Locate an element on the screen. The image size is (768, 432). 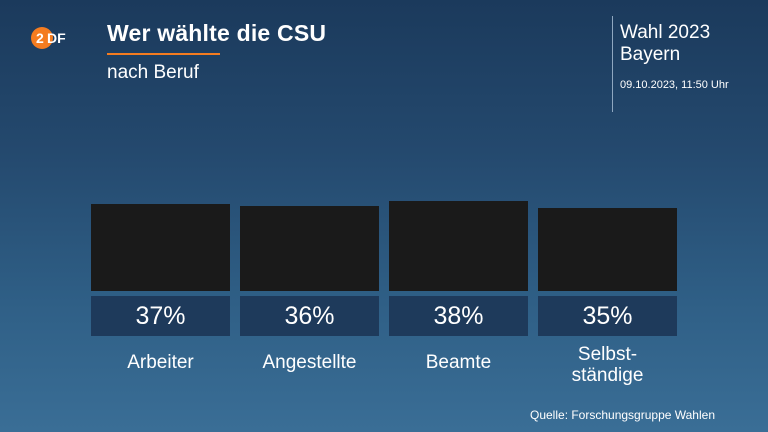
svg-text: 2 is located at coordinates (40, 38).